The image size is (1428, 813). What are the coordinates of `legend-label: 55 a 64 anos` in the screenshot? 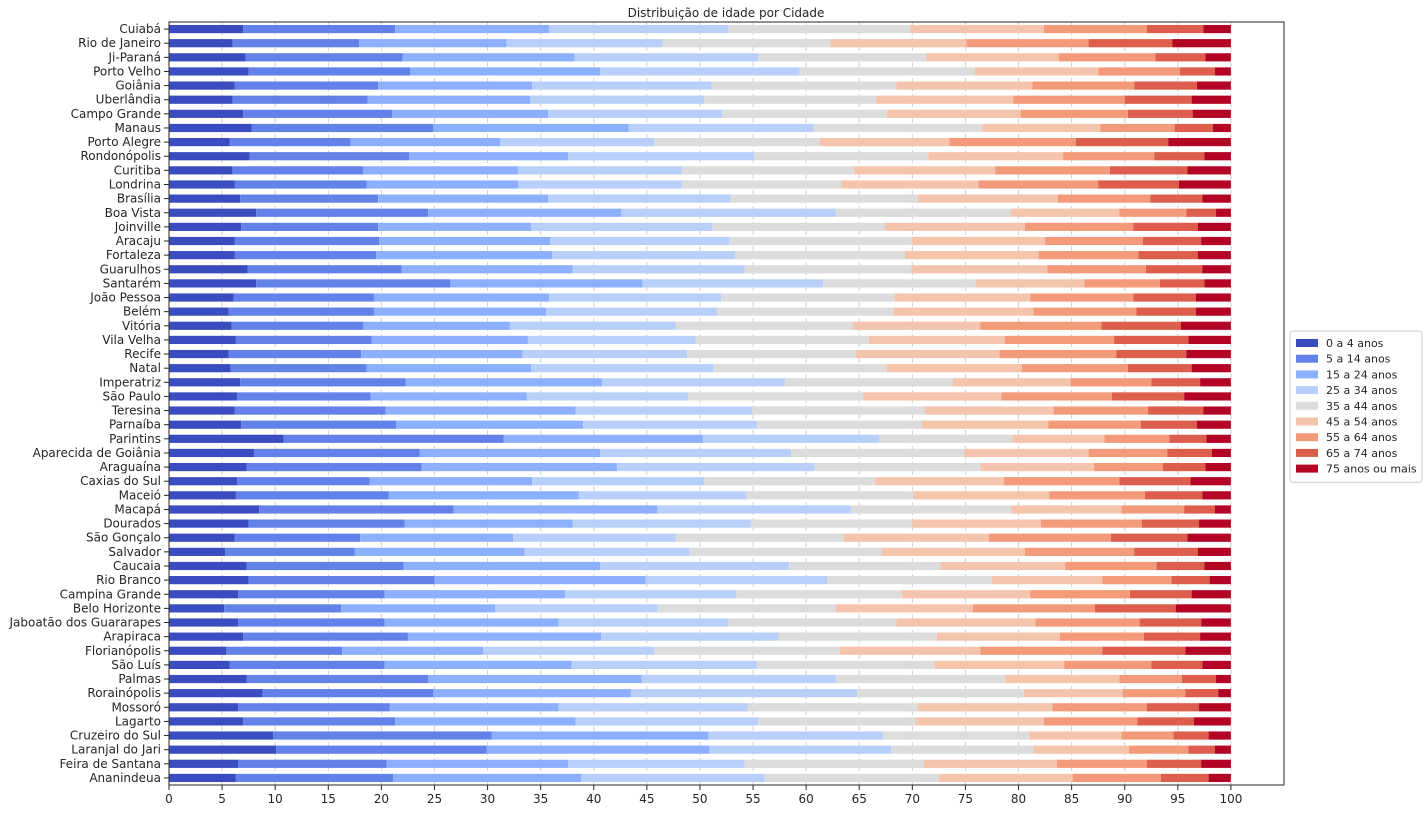 It's located at (1362, 437).